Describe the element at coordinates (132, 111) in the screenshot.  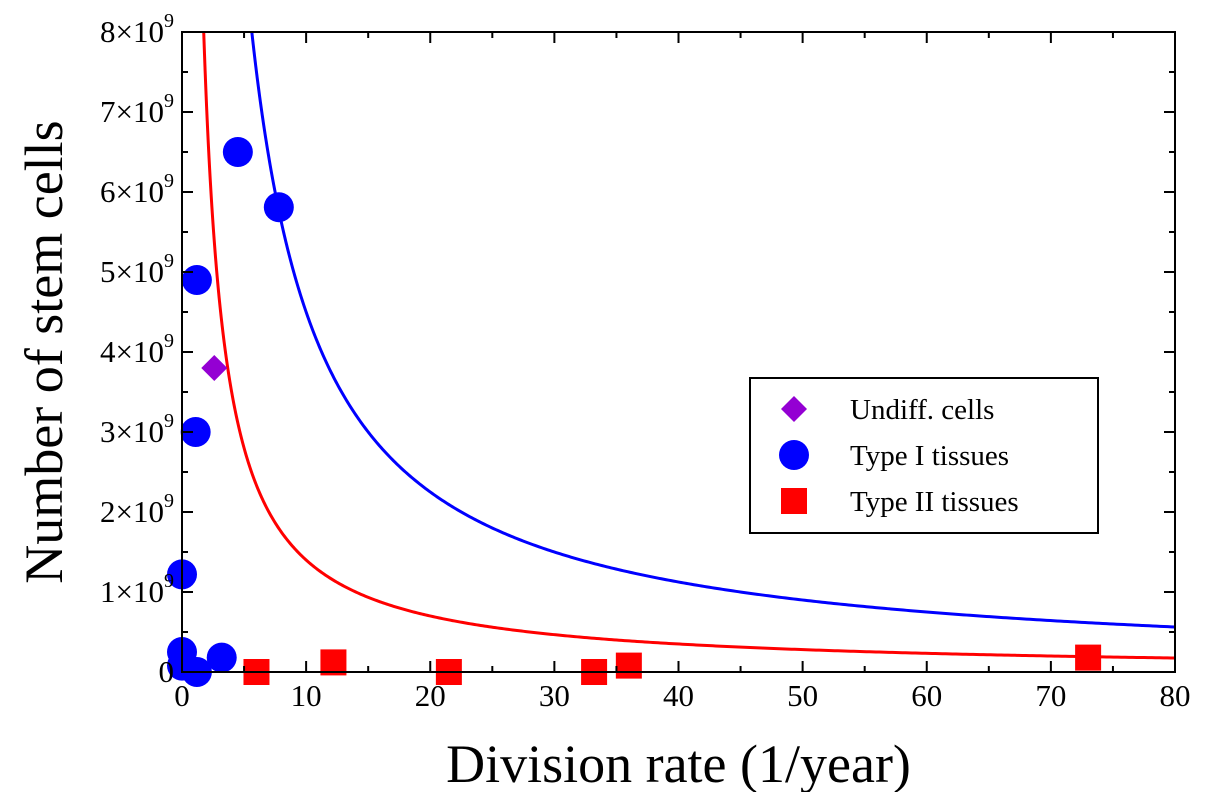
I see `y-tick-mantissa: 7×10` at that location.